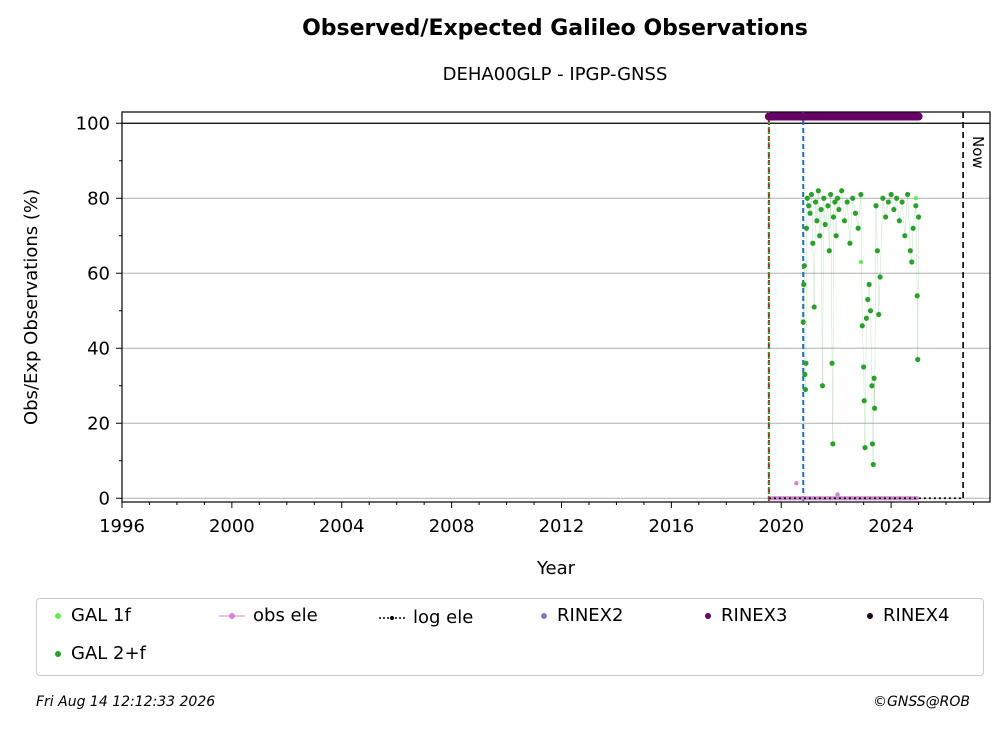 Image resolution: width=1008 pixels, height=734 pixels. What do you see at coordinates (781, 526) in the screenshot?
I see `x-tick-label: 2020` at bounding box center [781, 526].